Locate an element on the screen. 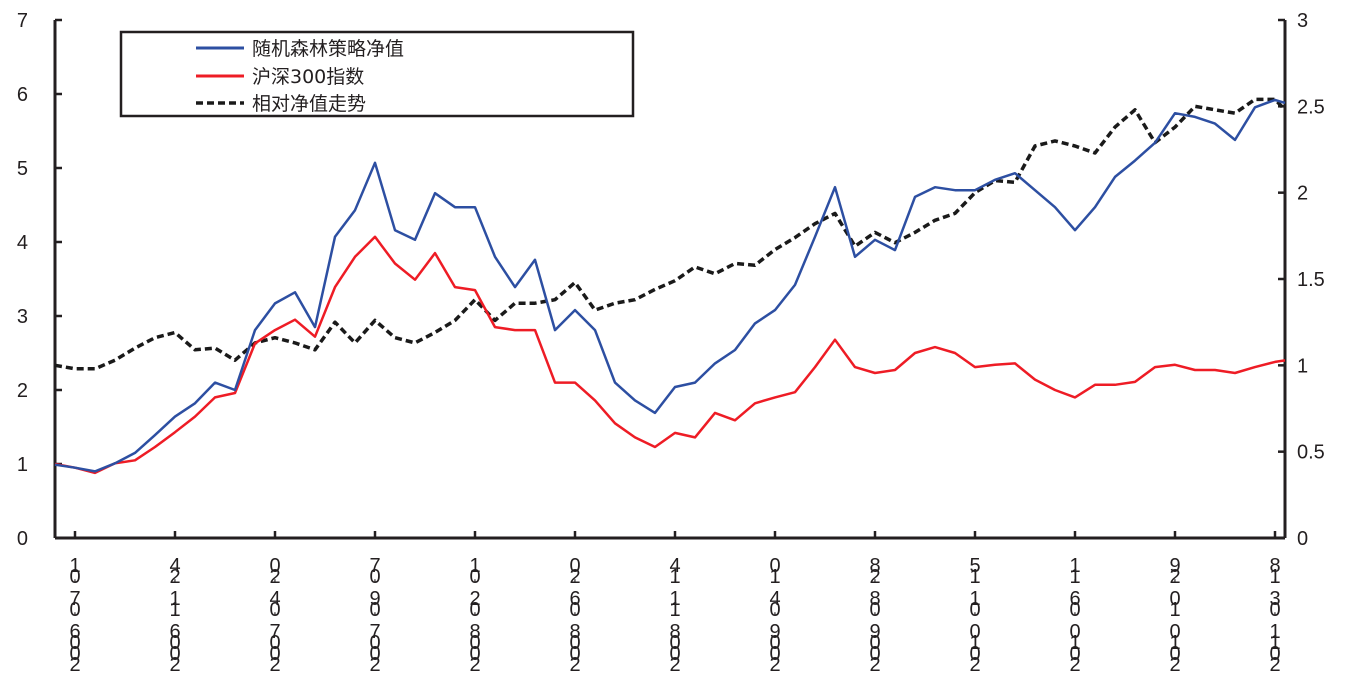 Image resolution: width=1350 pixels, height=678 pixels. legend-label-relative: 相对净值走势 is located at coordinates (309, 104).